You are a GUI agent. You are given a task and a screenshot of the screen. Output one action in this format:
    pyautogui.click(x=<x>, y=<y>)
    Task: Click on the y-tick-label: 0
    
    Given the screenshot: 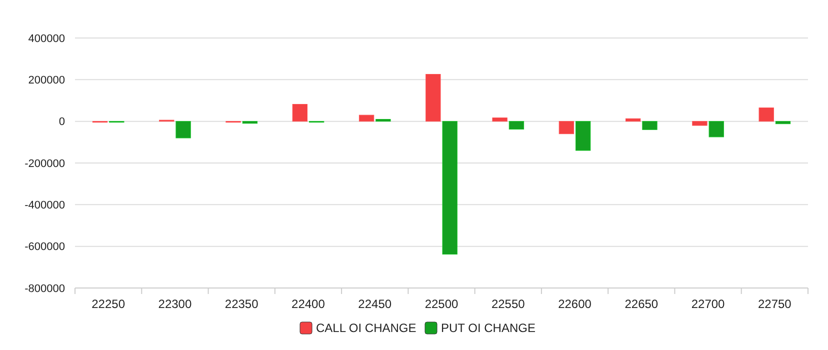 What is the action you would take?
    pyautogui.click(x=61, y=122)
    